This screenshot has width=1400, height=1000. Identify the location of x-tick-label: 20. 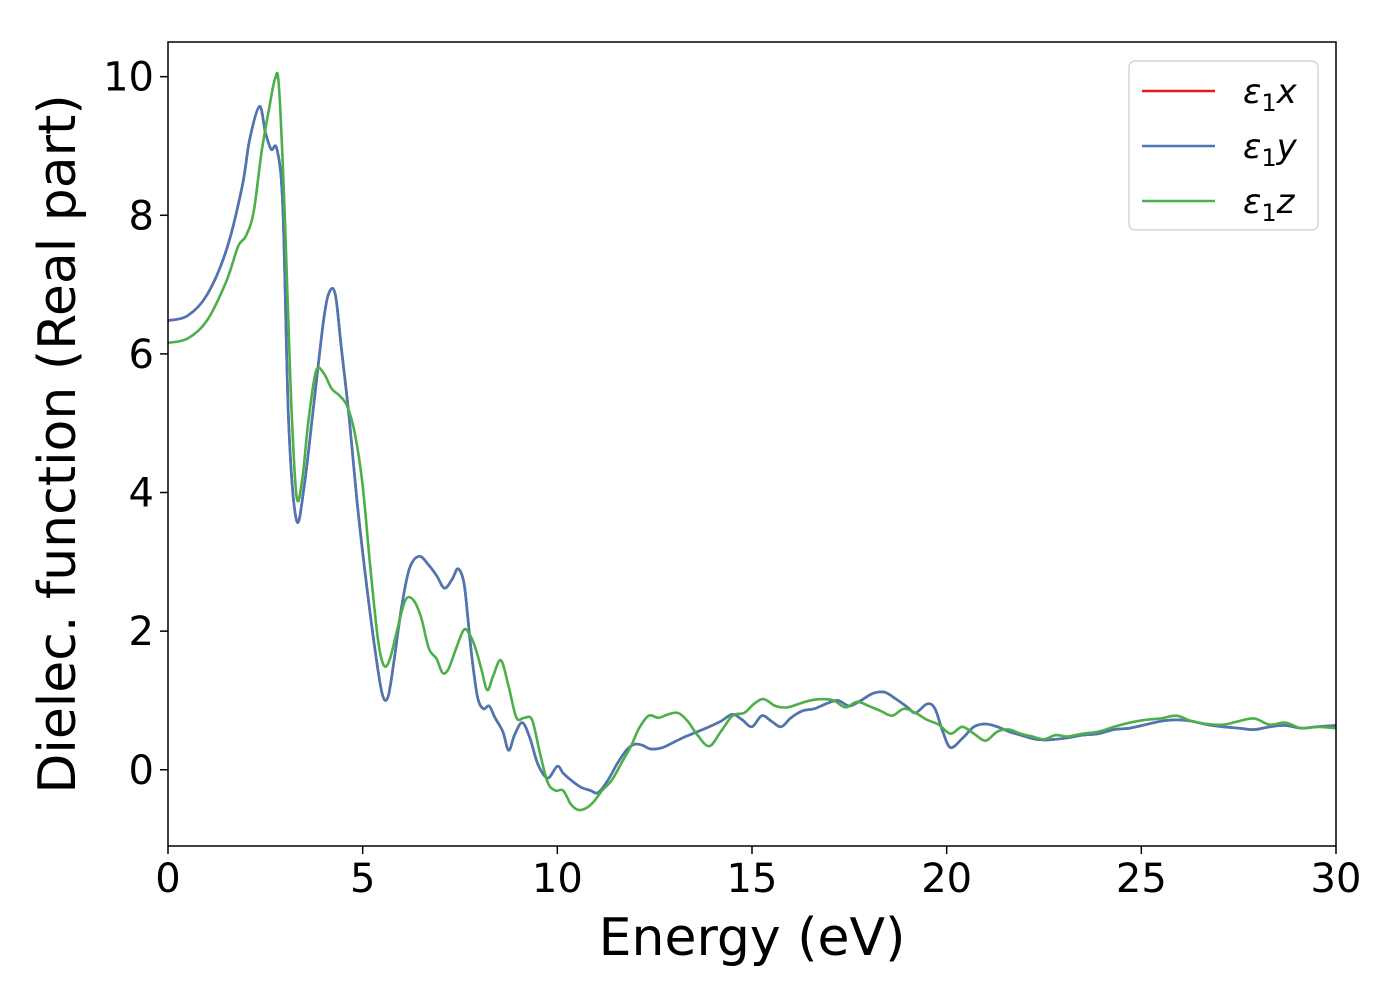
(946, 879).